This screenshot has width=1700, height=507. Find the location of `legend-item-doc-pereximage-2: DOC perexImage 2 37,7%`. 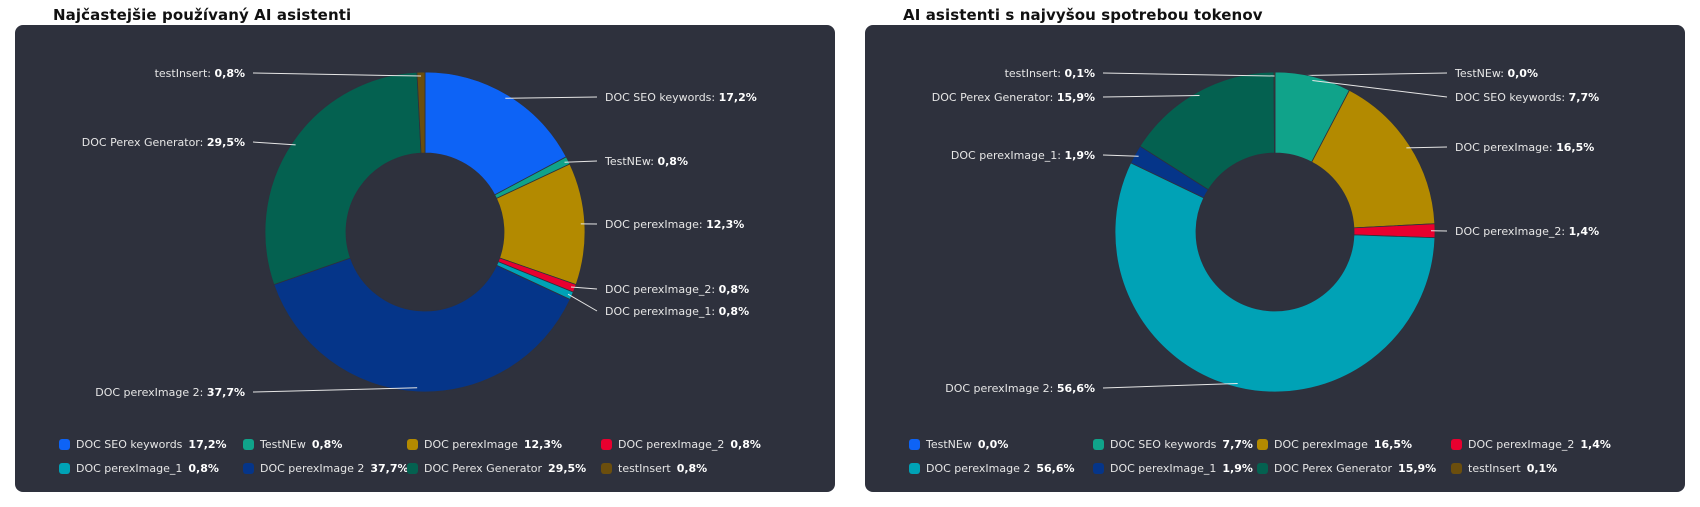

legend-item-doc-pereximage-2: DOC perexImage 2 37,7% is located at coordinates (326, 468).